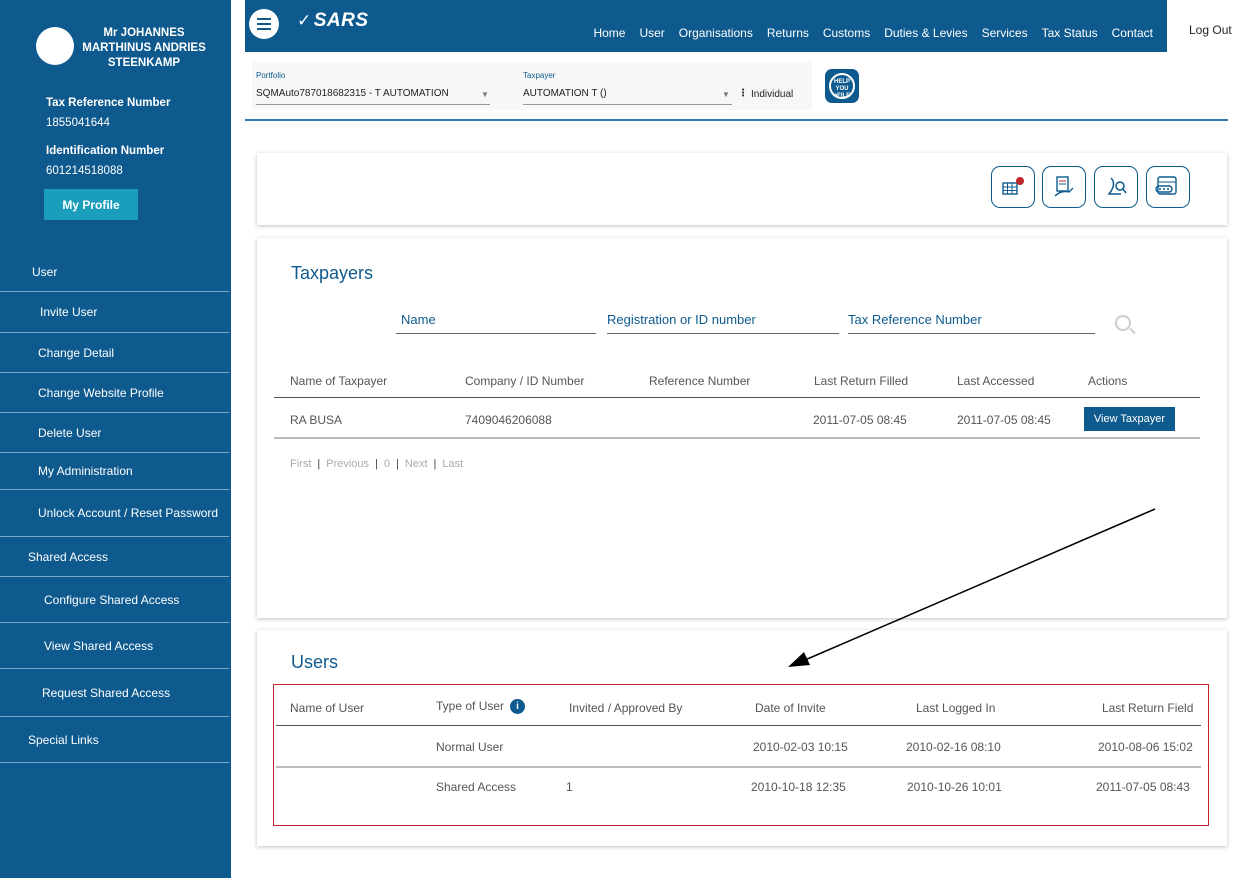 This screenshot has width=1257, height=885. What do you see at coordinates (84, 171) in the screenshot?
I see `id-number-value: 601214518088` at bounding box center [84, 171].